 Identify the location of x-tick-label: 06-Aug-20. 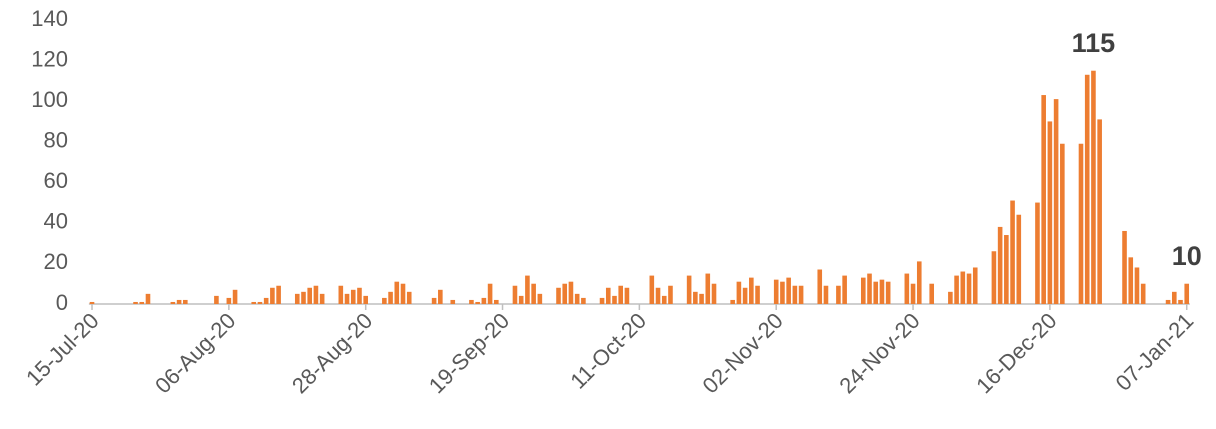
(195, 353).